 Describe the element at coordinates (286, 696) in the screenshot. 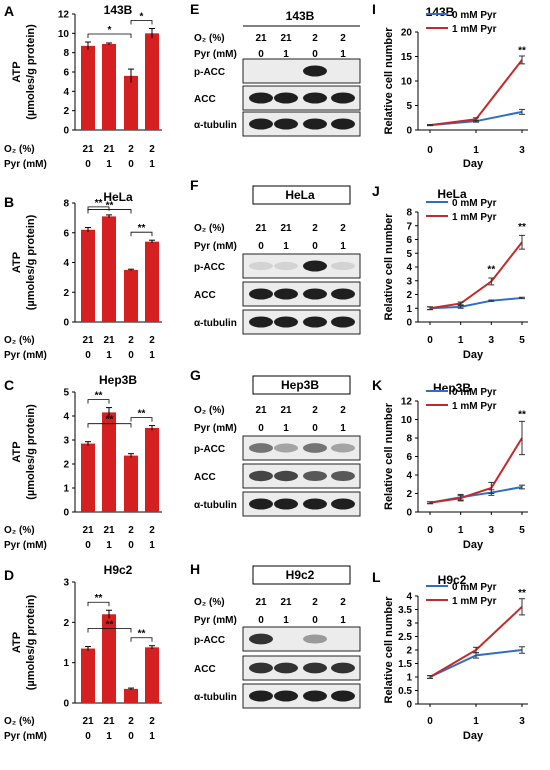

I see `blot-H-tubulin-band` at that location.